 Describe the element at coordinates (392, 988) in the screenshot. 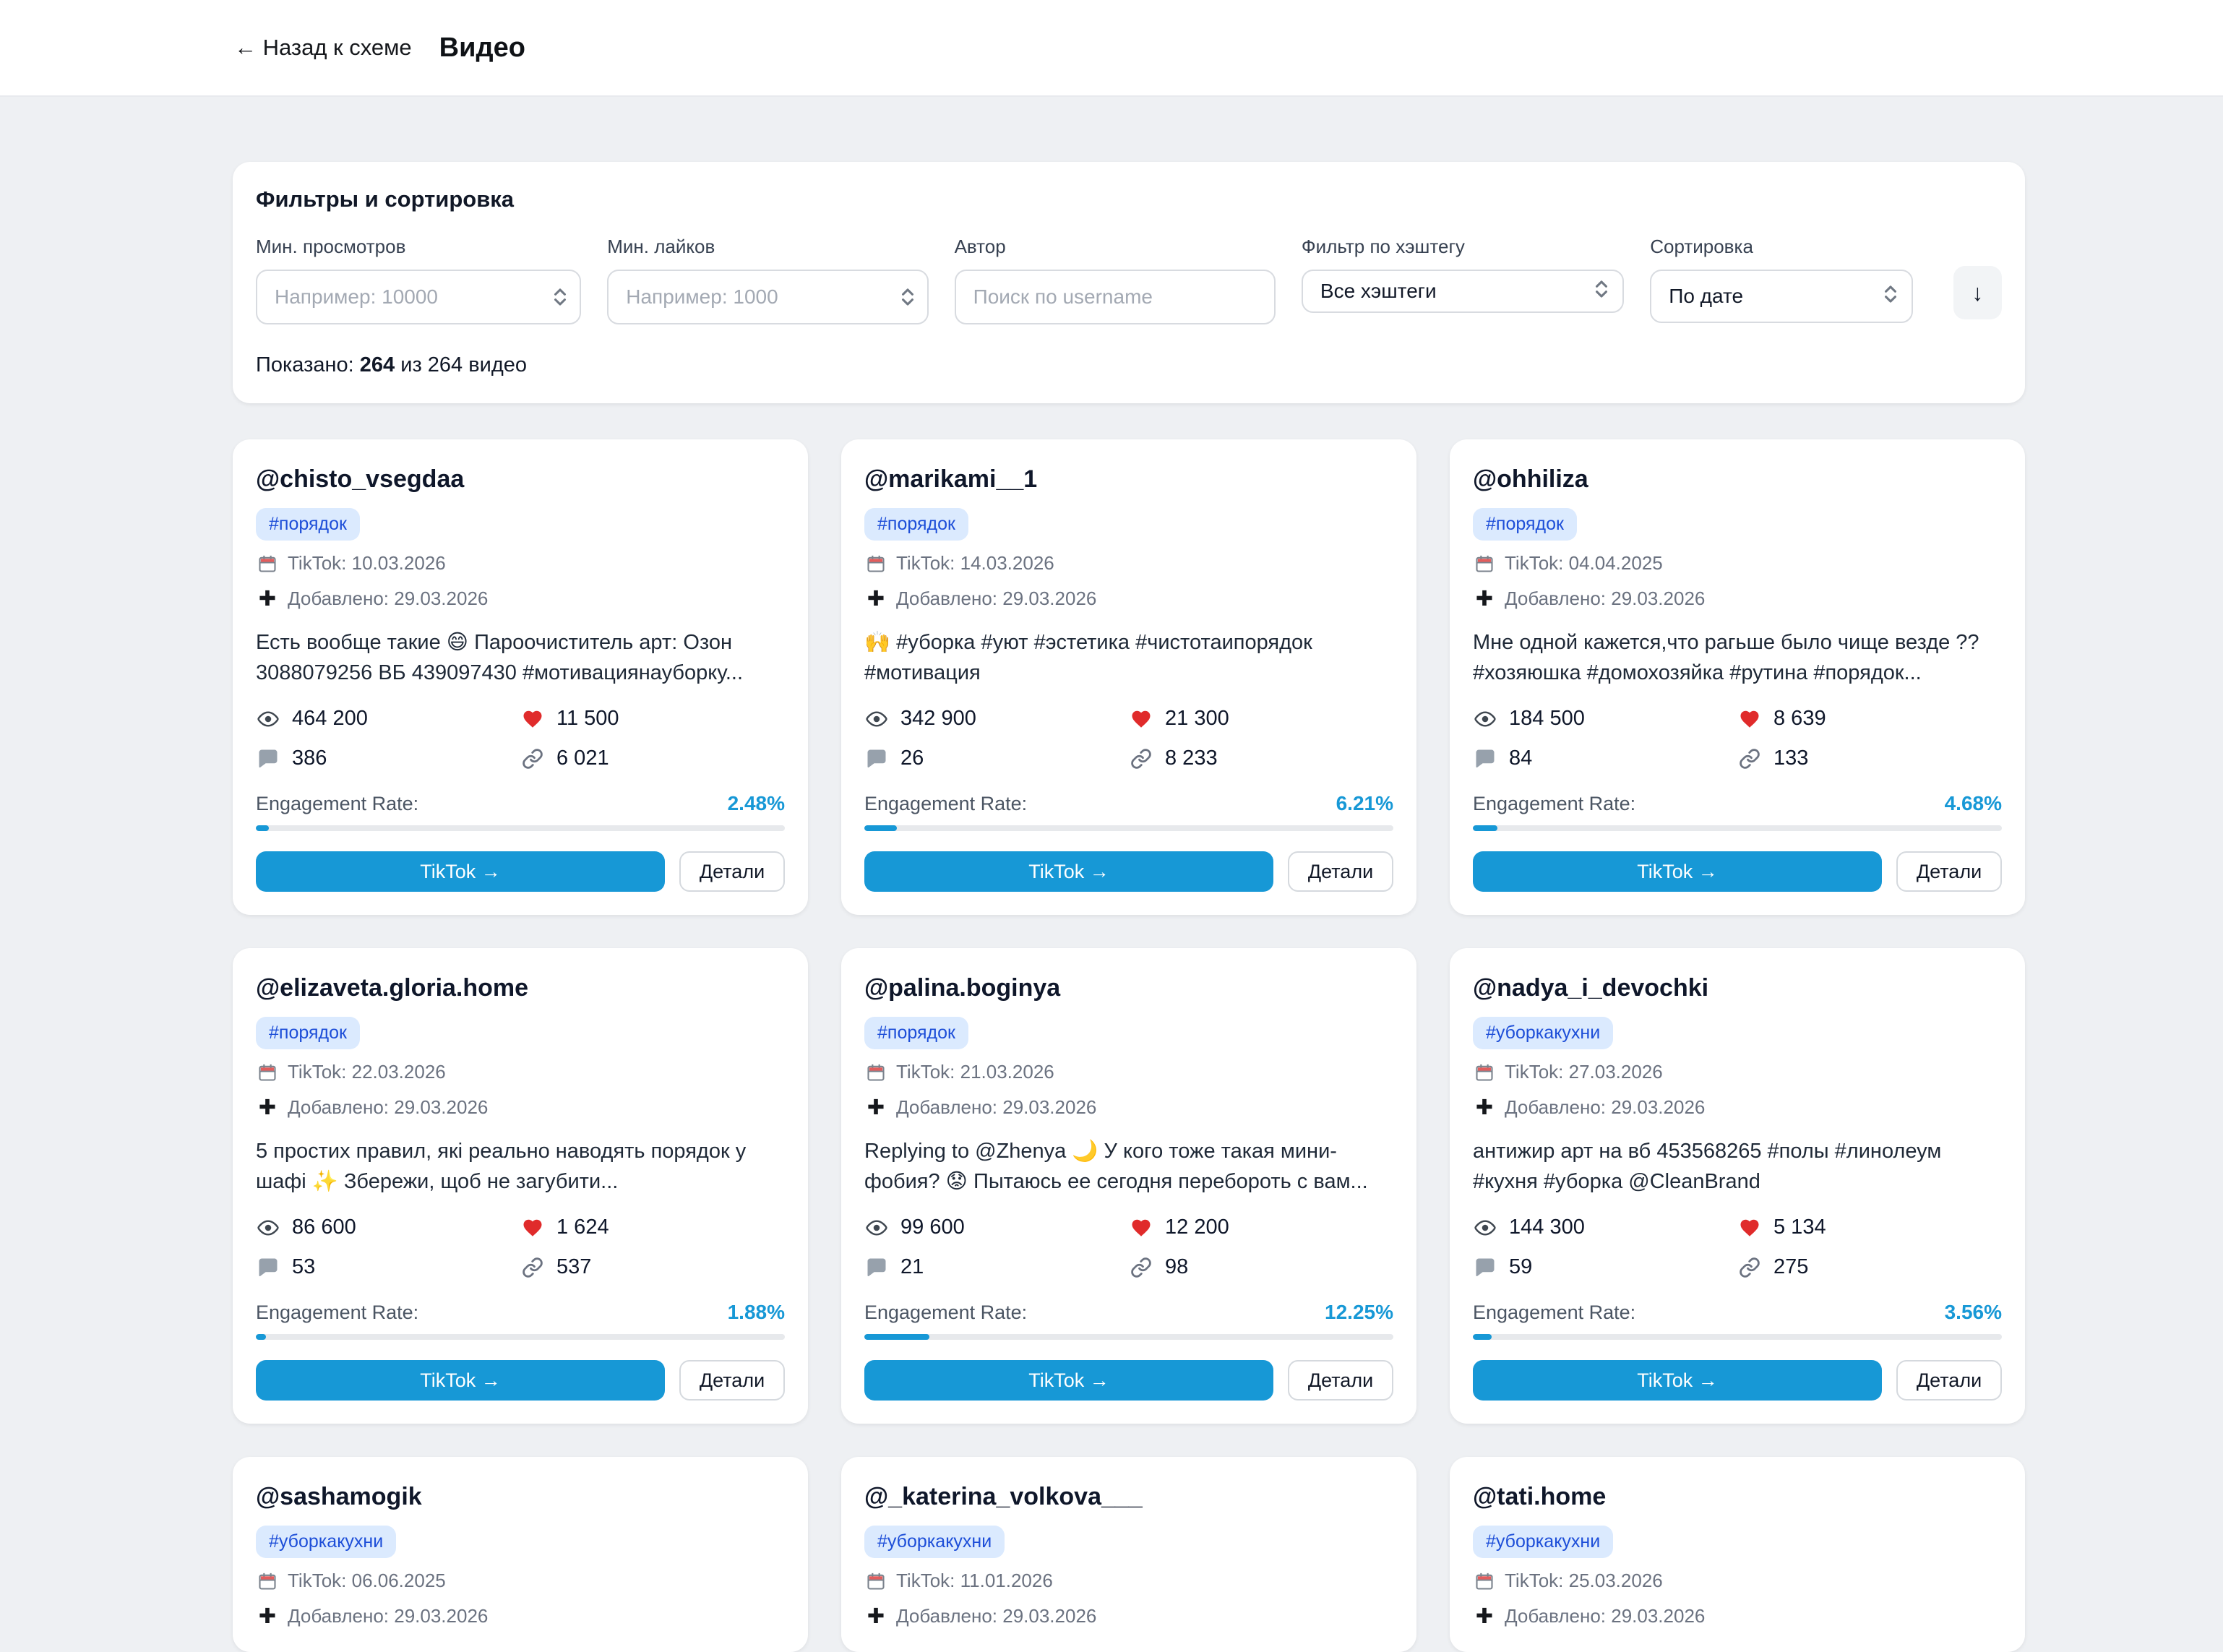

I see `video-author: @elizaveta.gloria.home` at that location.